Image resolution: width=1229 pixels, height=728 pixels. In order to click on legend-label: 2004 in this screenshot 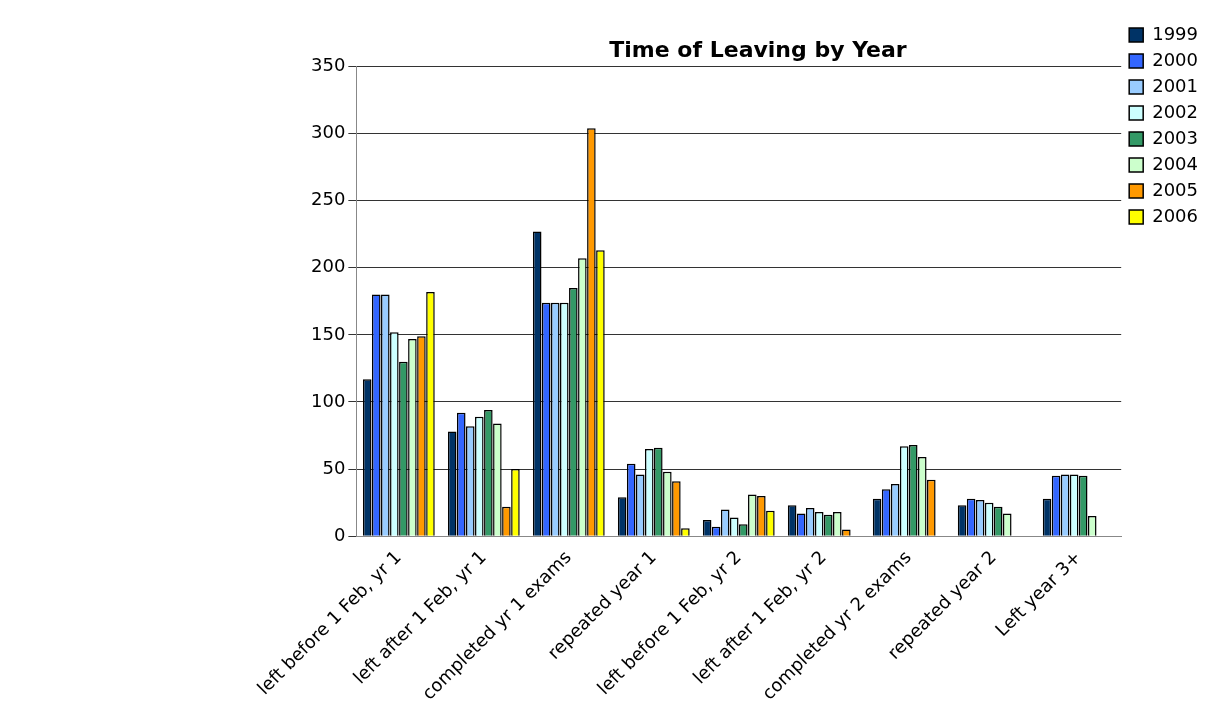, I will do `click(1175, 163)`.